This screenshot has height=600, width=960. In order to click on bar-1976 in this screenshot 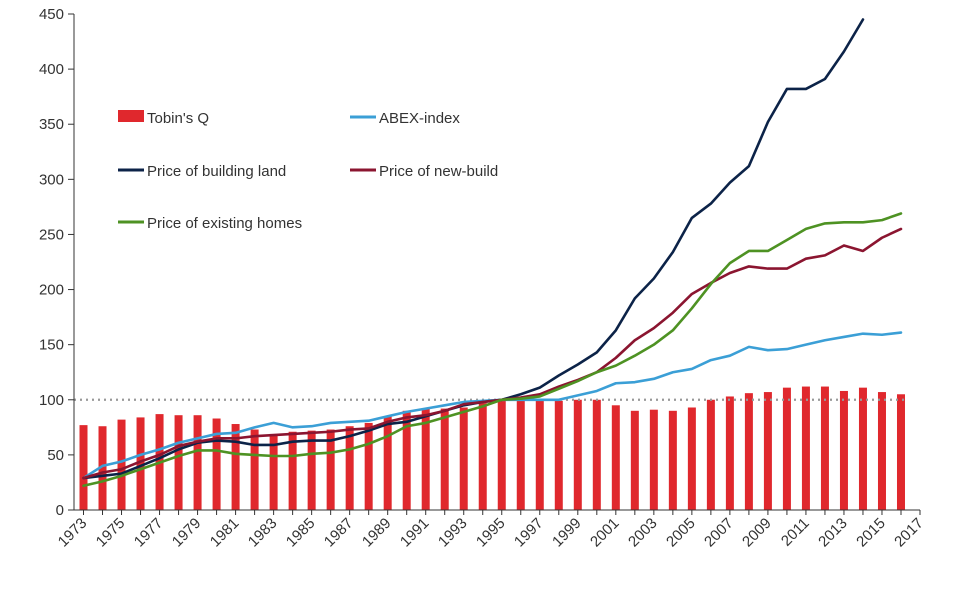, I will do `click(140, 463)`.